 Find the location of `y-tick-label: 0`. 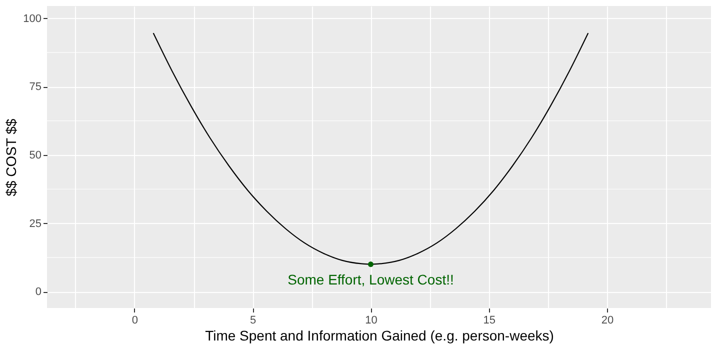

y-tick-label: 0 is located at coordinates (38, 292).